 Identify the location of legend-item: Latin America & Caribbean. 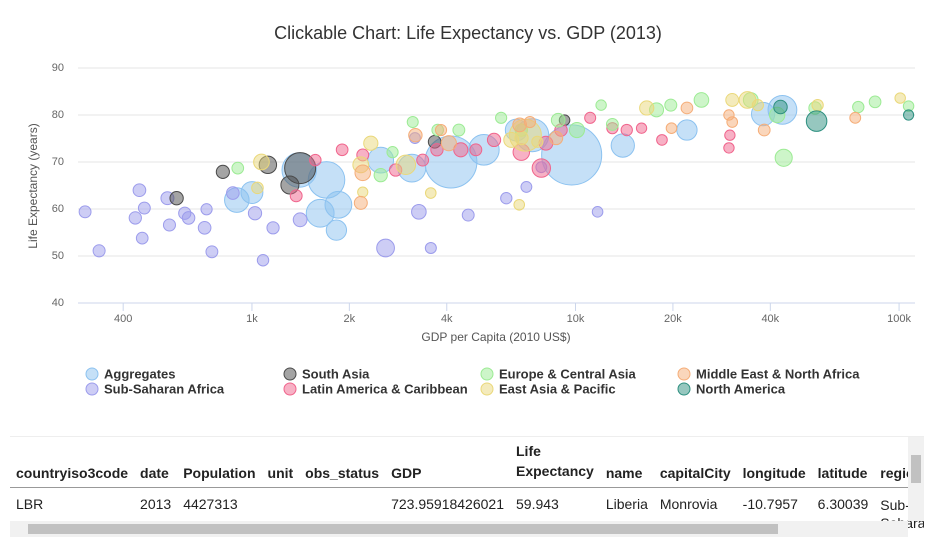
(375, 388).